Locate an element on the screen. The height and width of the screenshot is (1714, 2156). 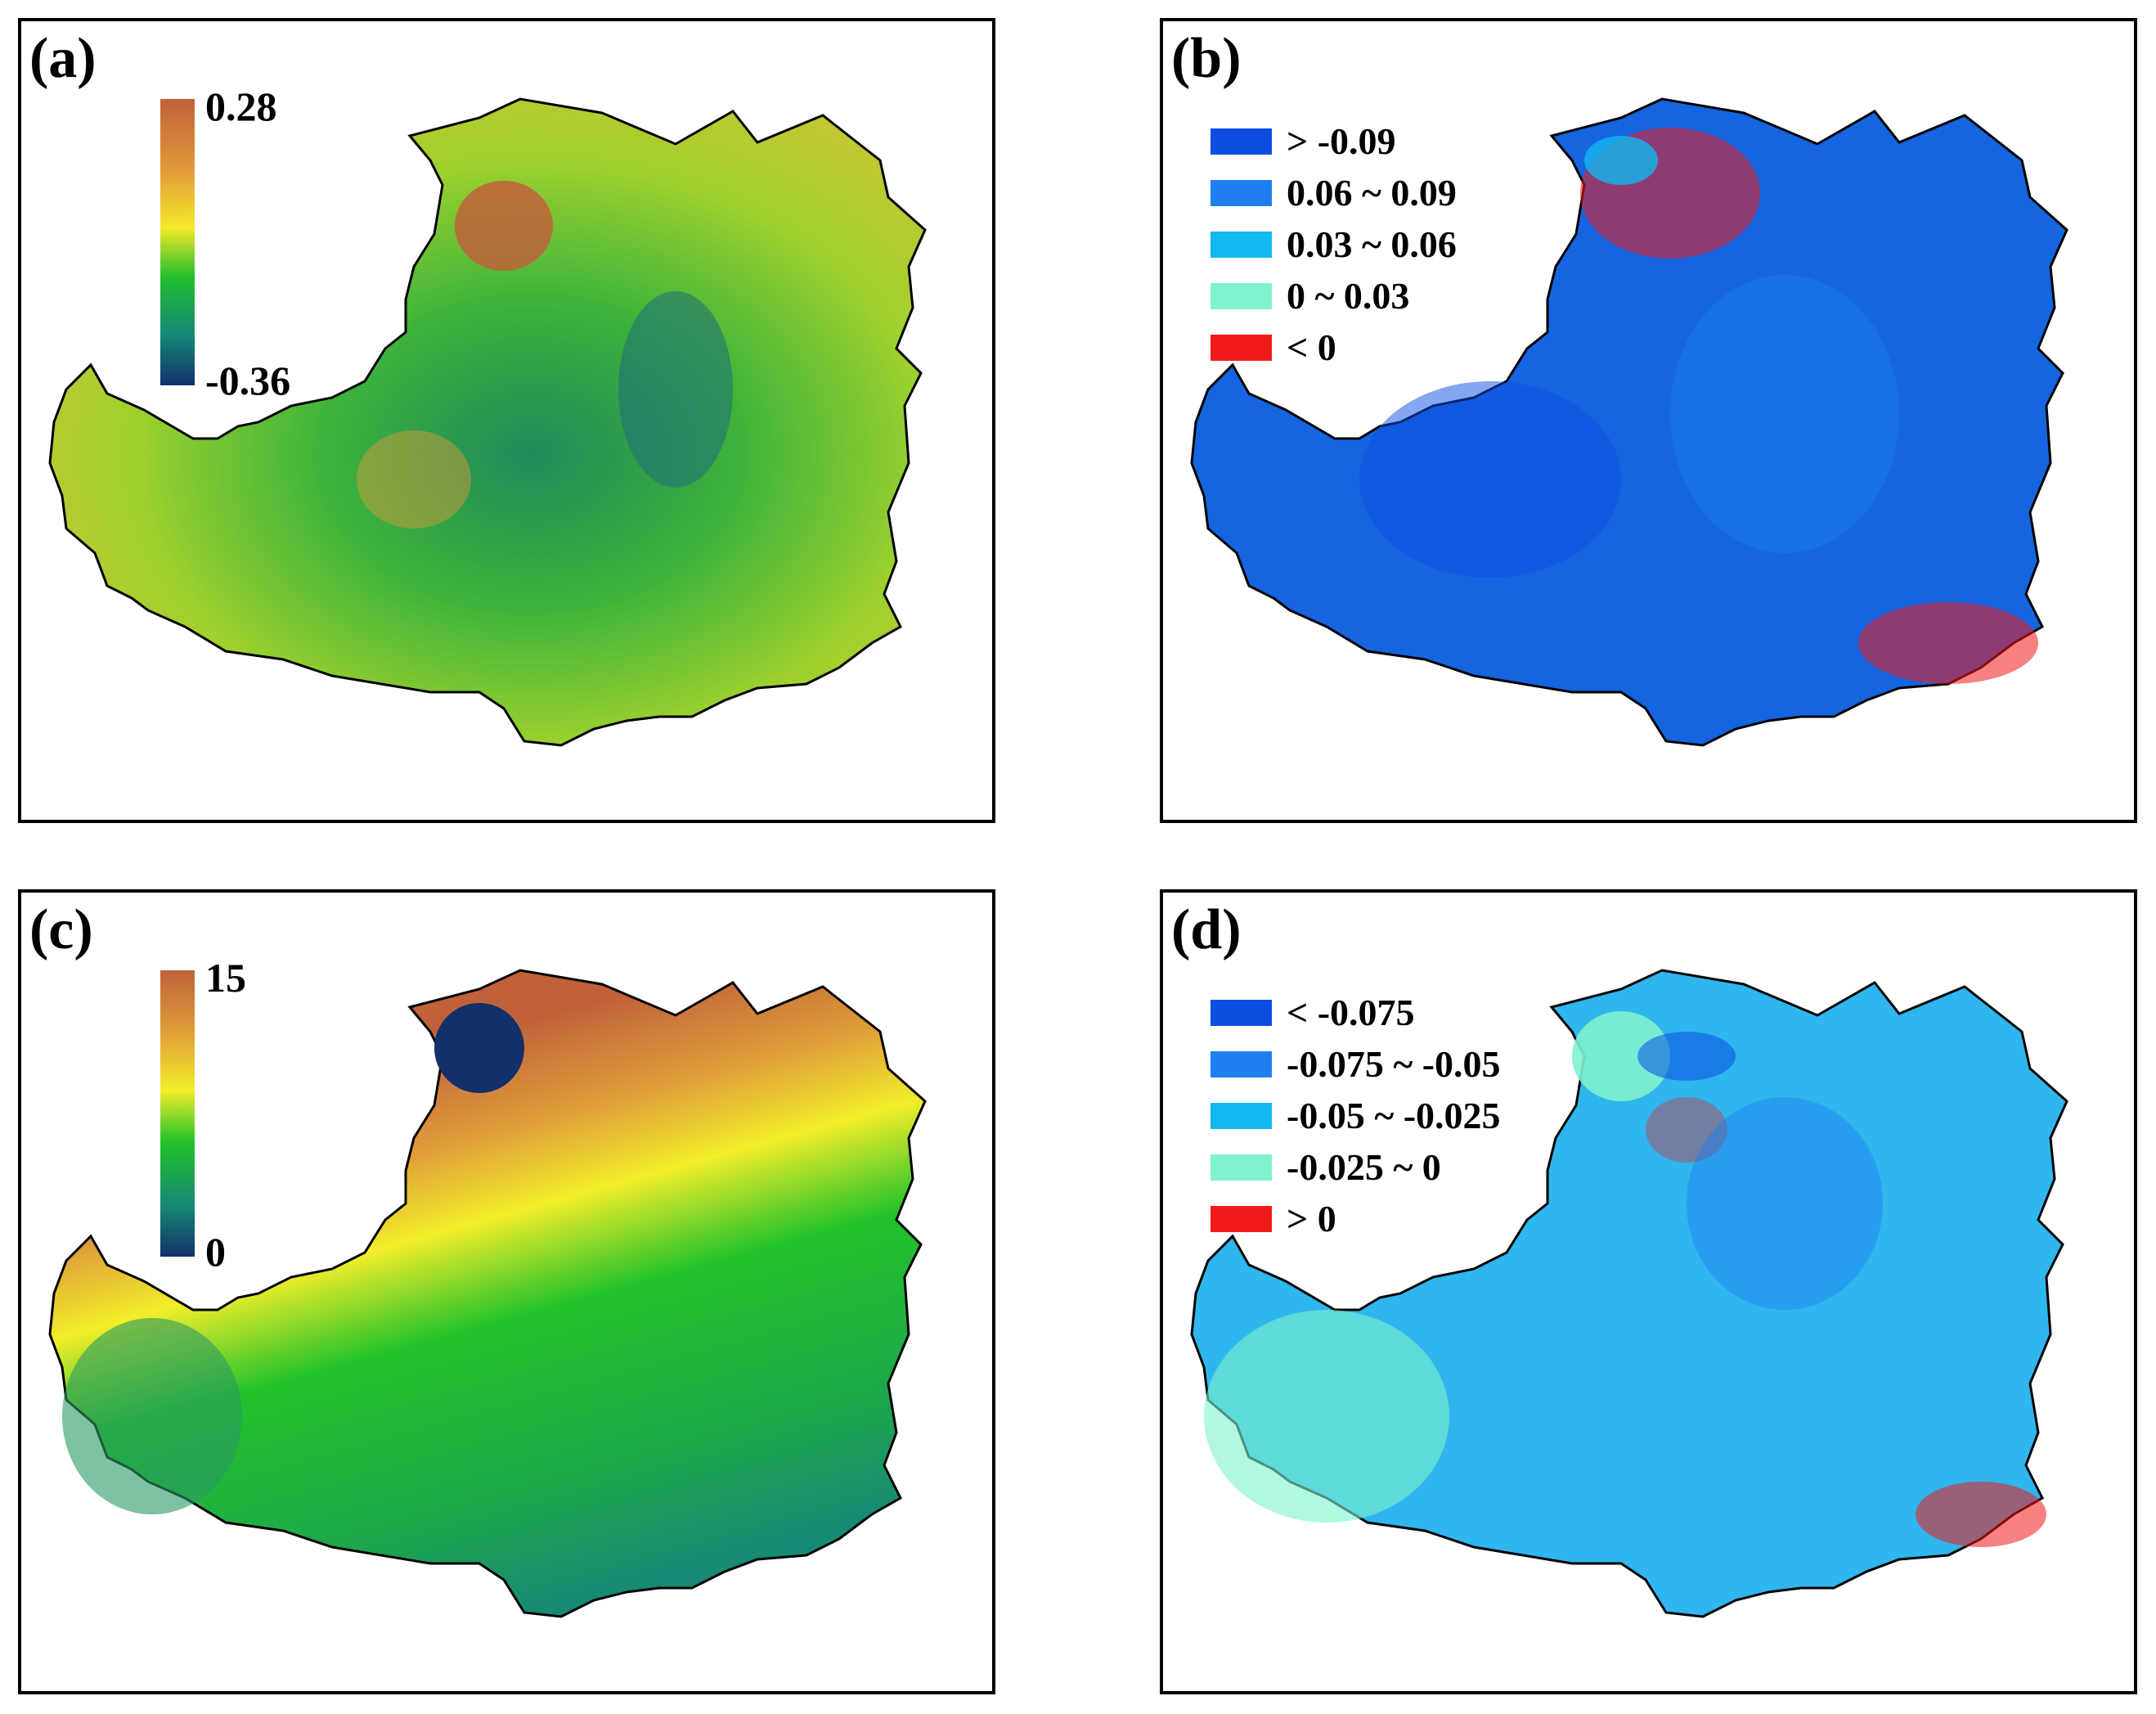
legend-label: 0 ~ 0.03 is located at coordinates (1348, 296).